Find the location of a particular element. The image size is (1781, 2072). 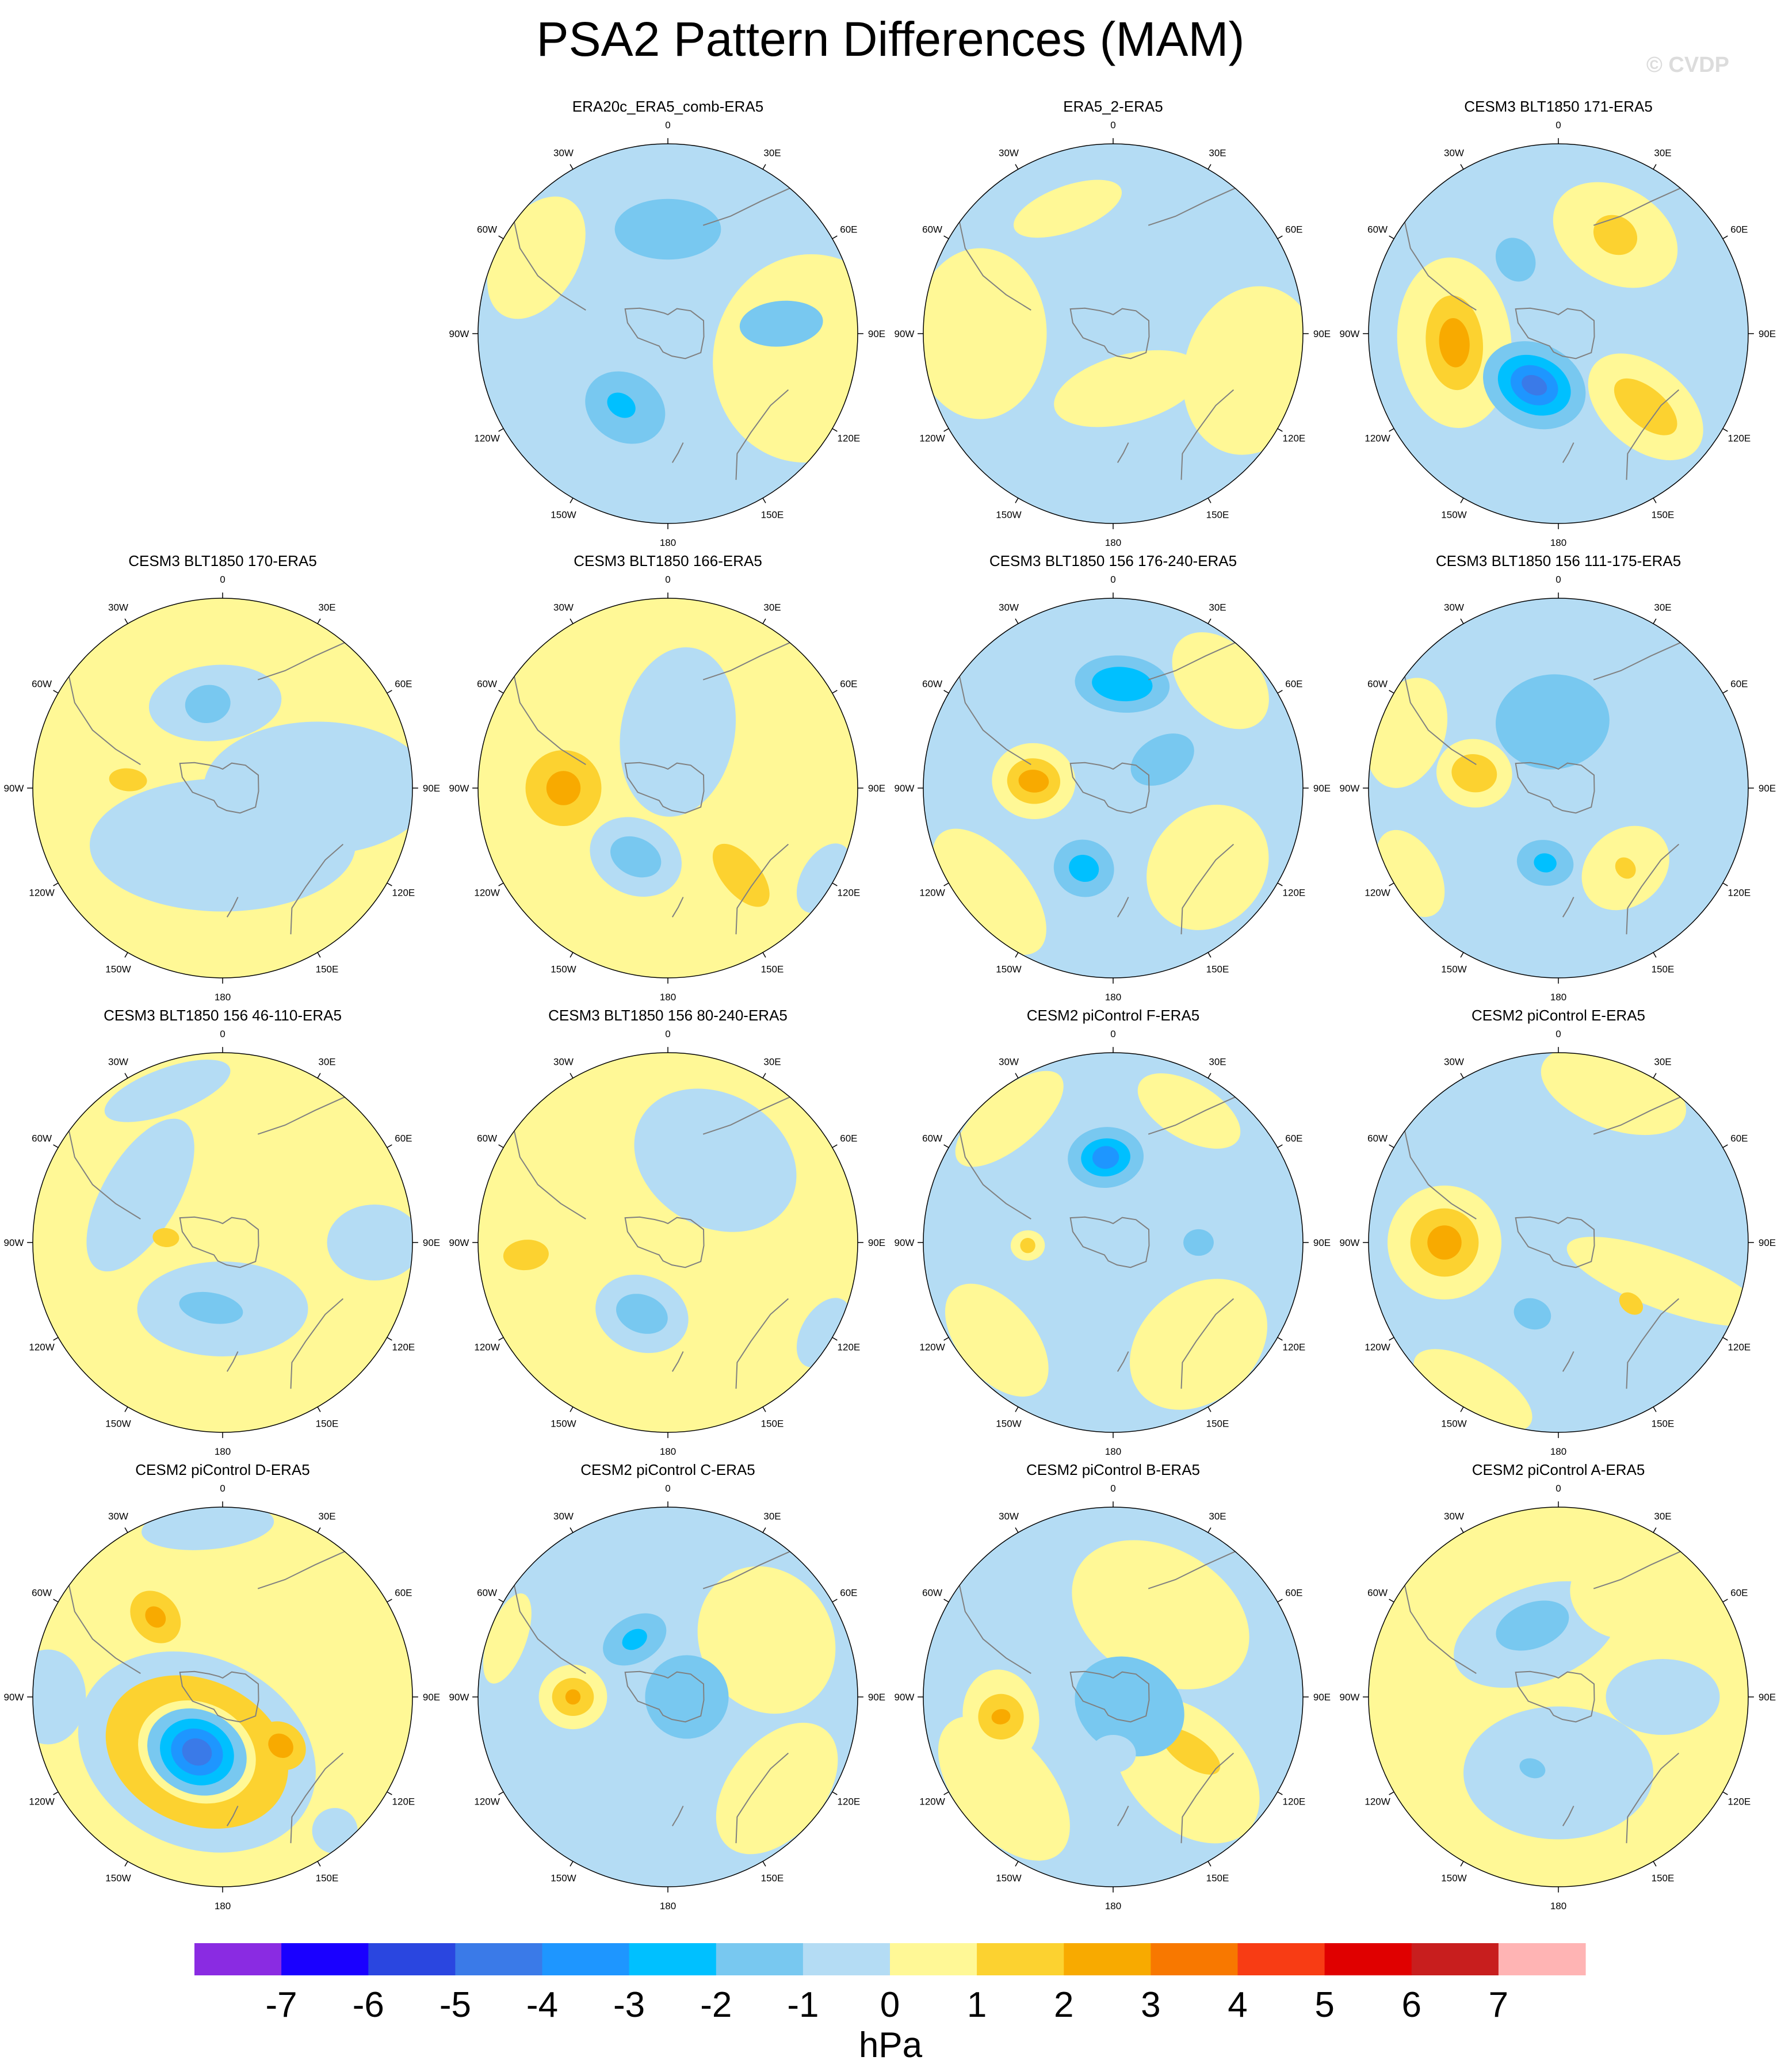

panel-title: CESM2 piControl A-ERA5 is located at coordinates (1558, 1469).